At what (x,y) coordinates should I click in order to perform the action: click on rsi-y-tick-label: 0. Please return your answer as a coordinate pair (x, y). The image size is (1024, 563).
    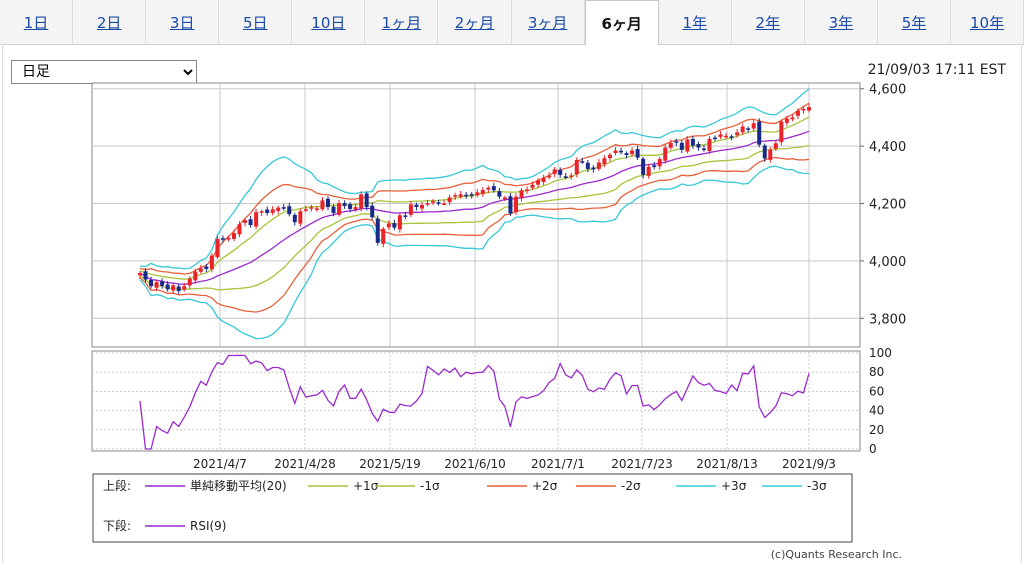
    Looking at the image, I should click on (873, 449).